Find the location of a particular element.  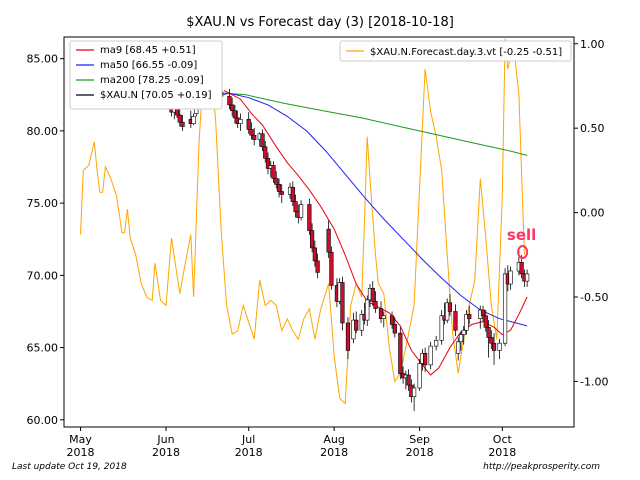

legend-entry: $XAU.N.Forecast.day.3.vt [-0.25 -0.51] is located at coordinates (466, 52).